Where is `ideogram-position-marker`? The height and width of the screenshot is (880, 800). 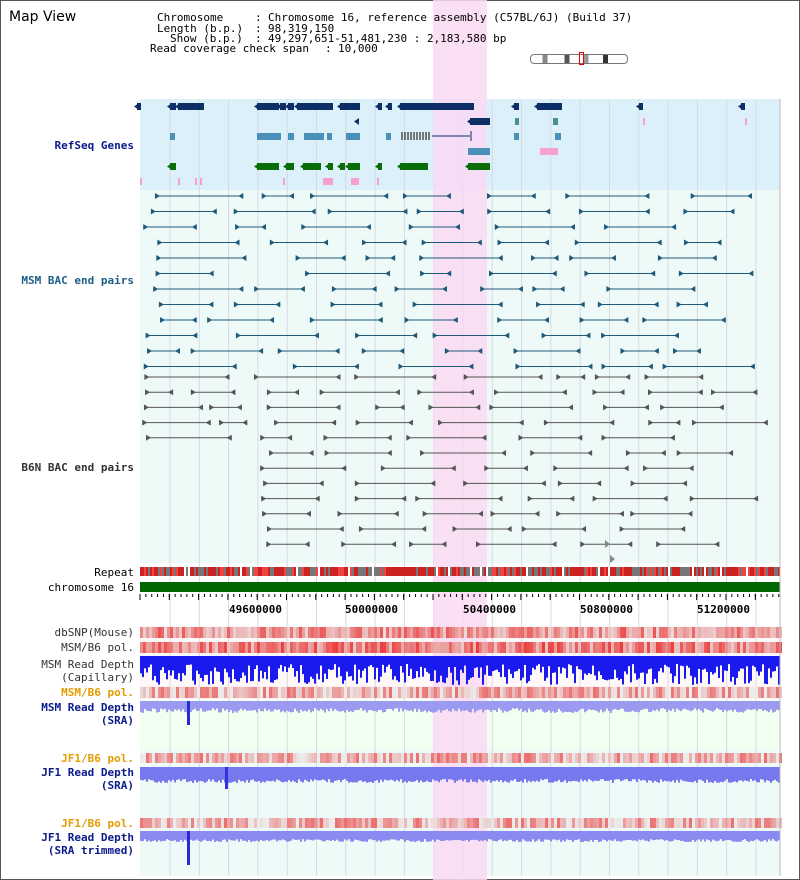
ideogram-position-marker is located at coordinates (581, 58).